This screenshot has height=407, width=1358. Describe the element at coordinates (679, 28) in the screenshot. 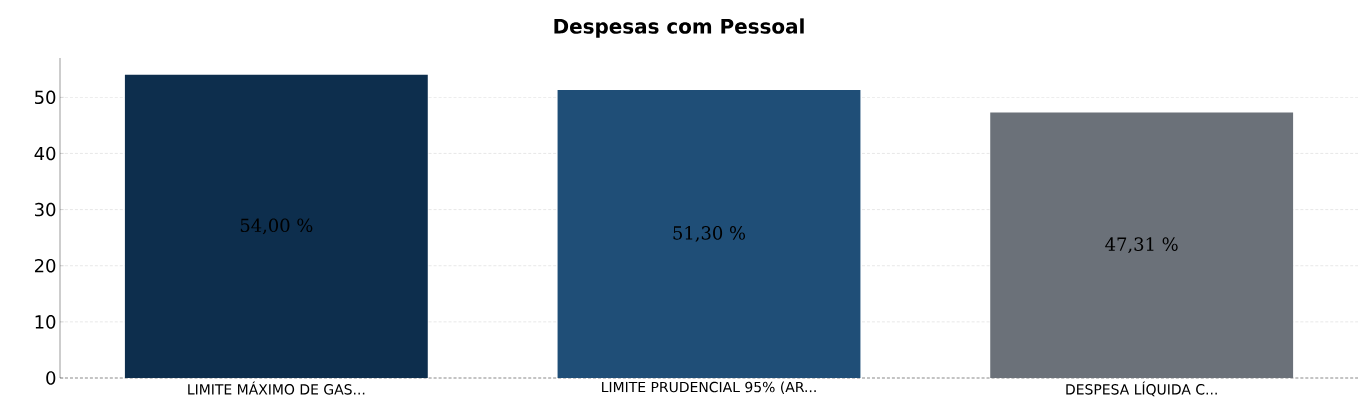

I see `chart-title: Despesas com Pessoal` at that location.